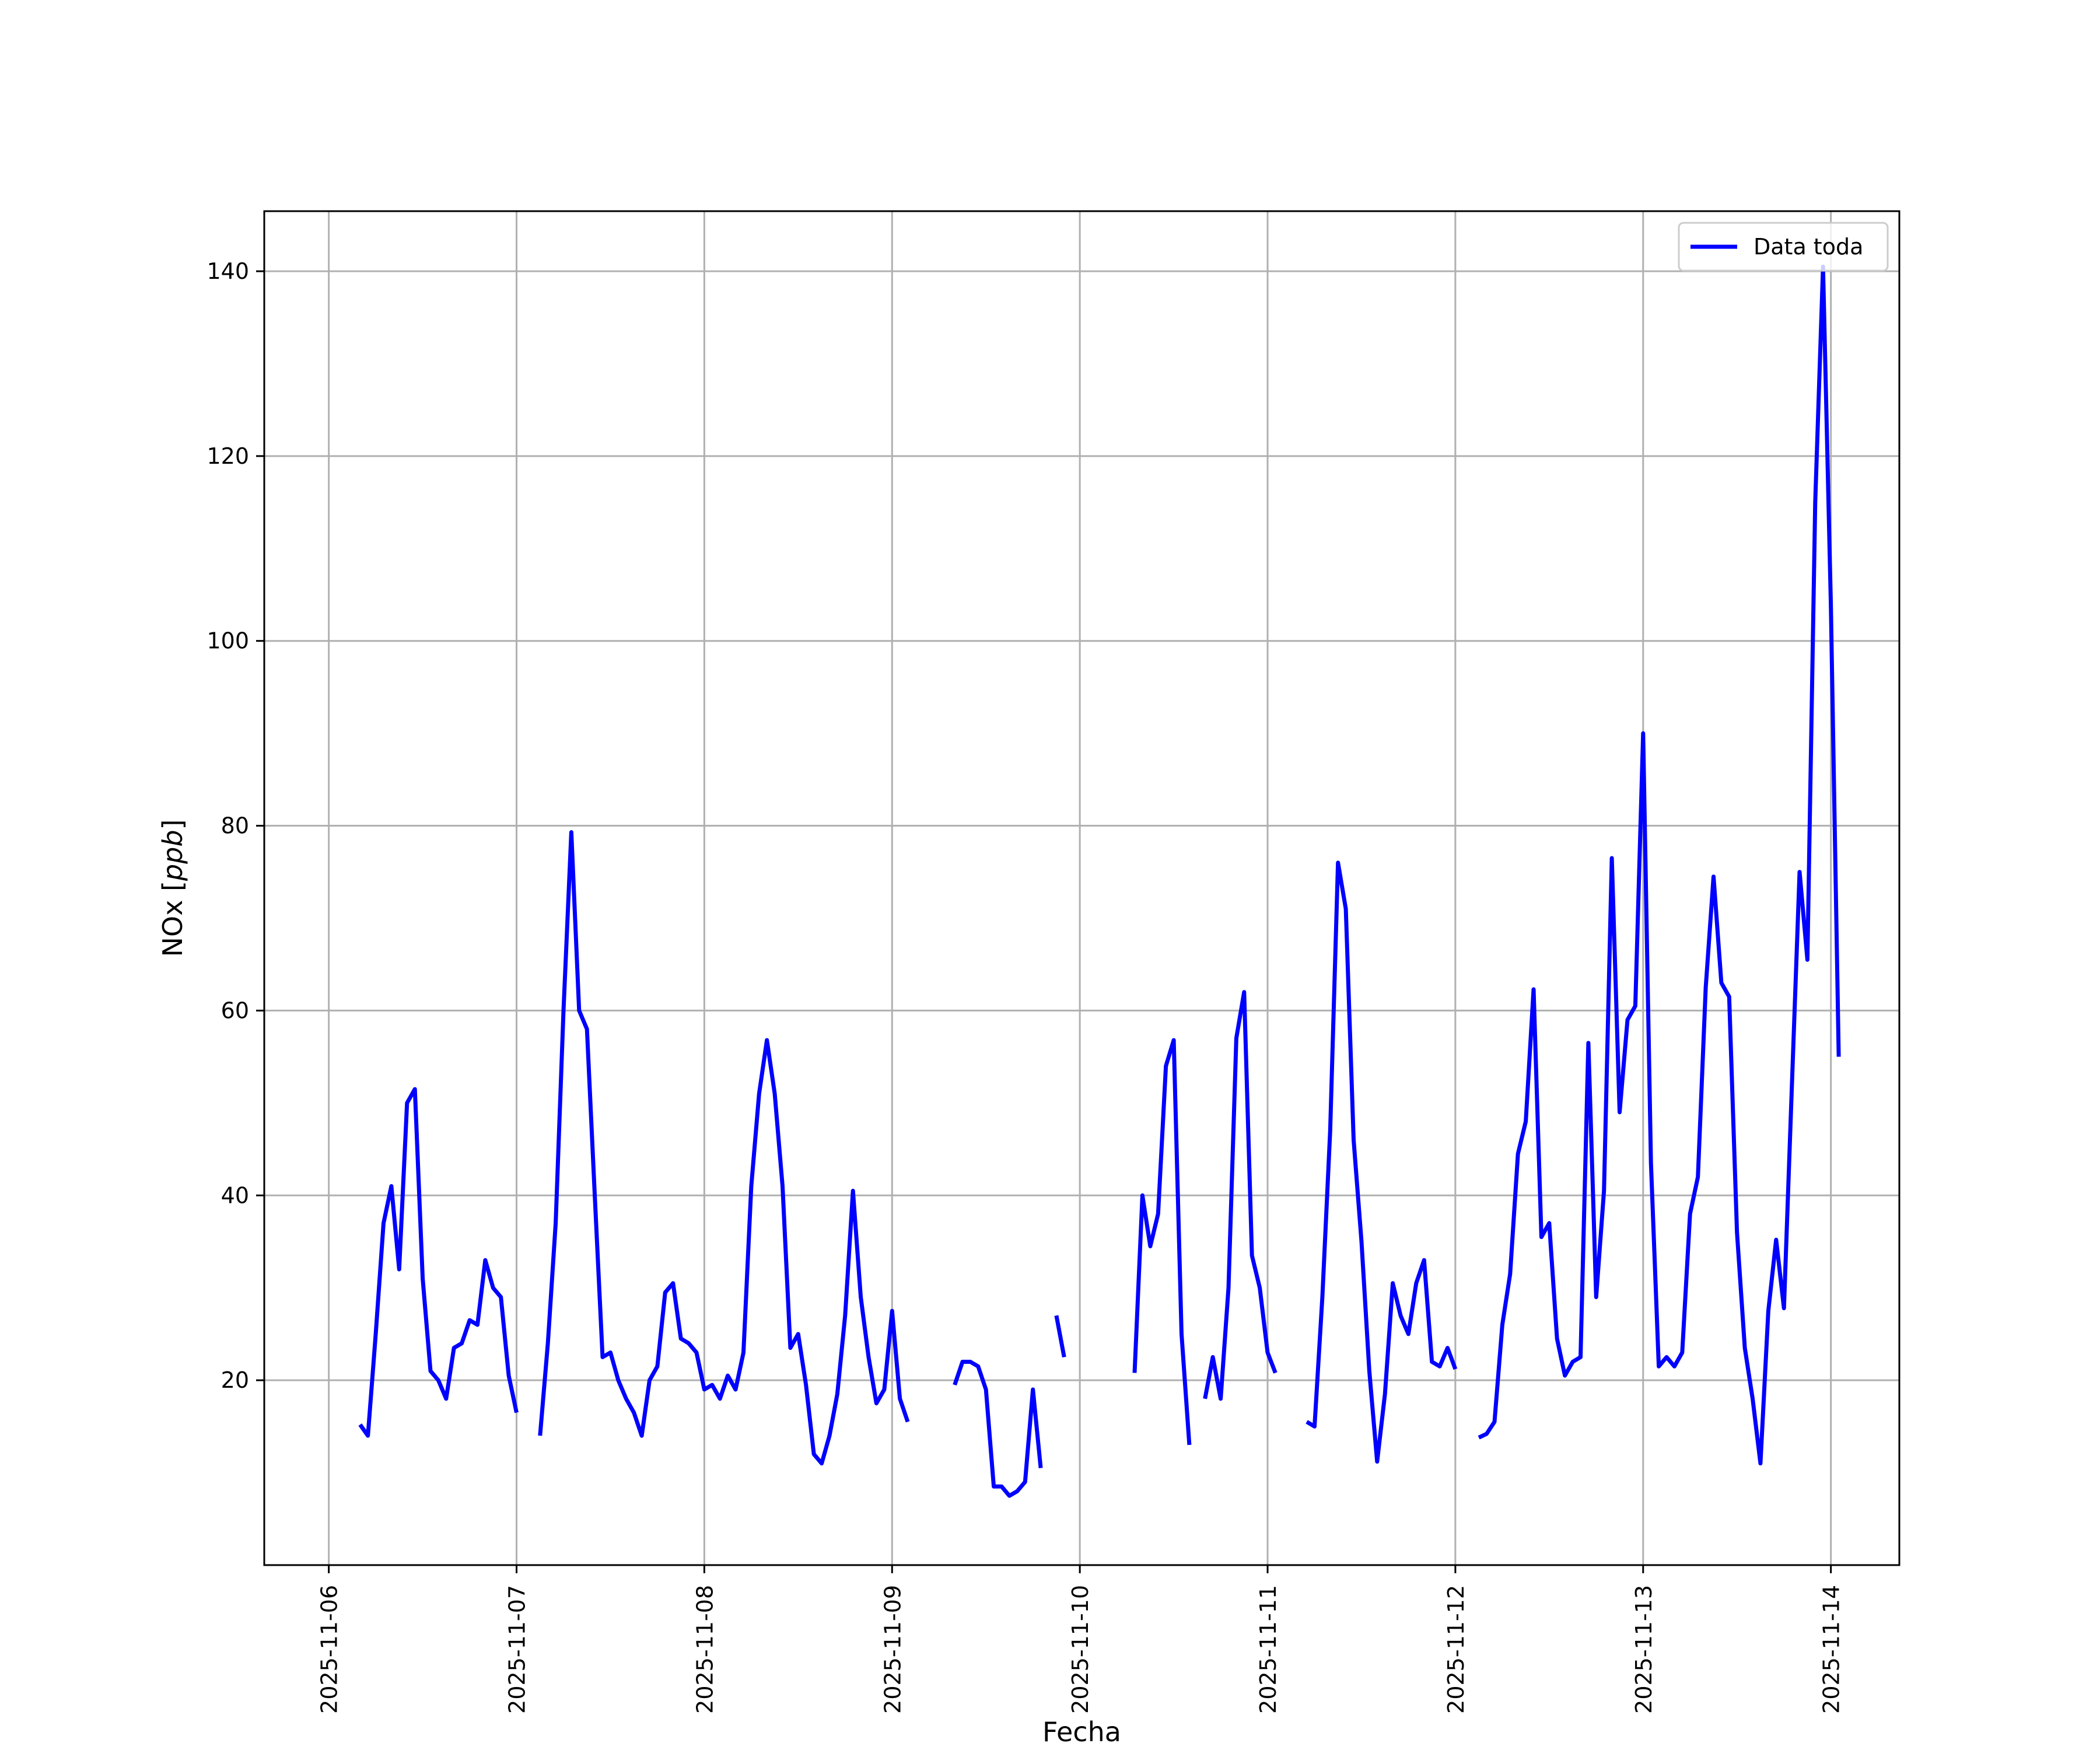 This screenshot has width=2100, height=1750. I want to click on y-tick-label: 60, so click(235, 1010).